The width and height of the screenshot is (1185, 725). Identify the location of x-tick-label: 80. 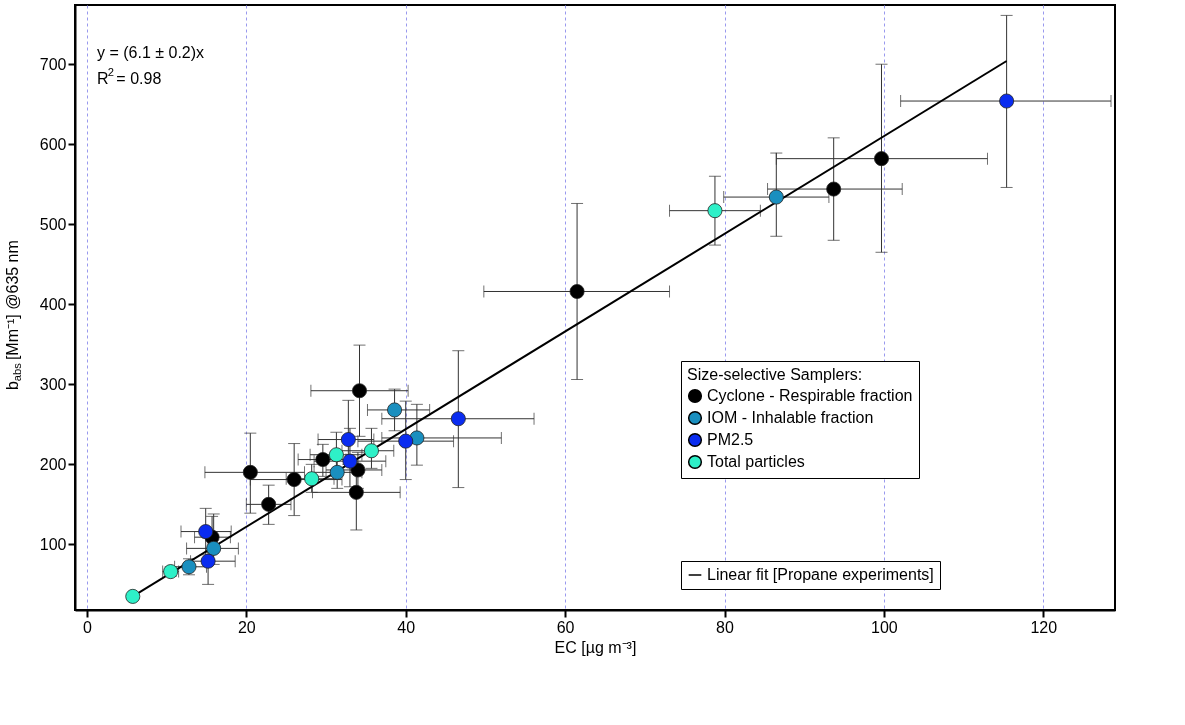
(725, 627).